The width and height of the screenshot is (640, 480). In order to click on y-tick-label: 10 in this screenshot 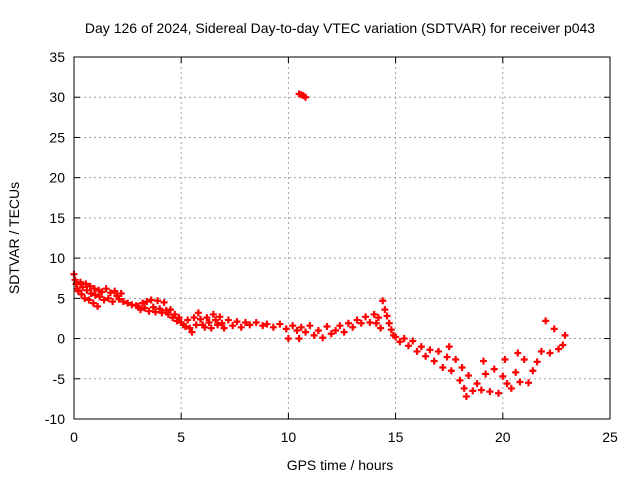, I will do `click(57, 258)`.